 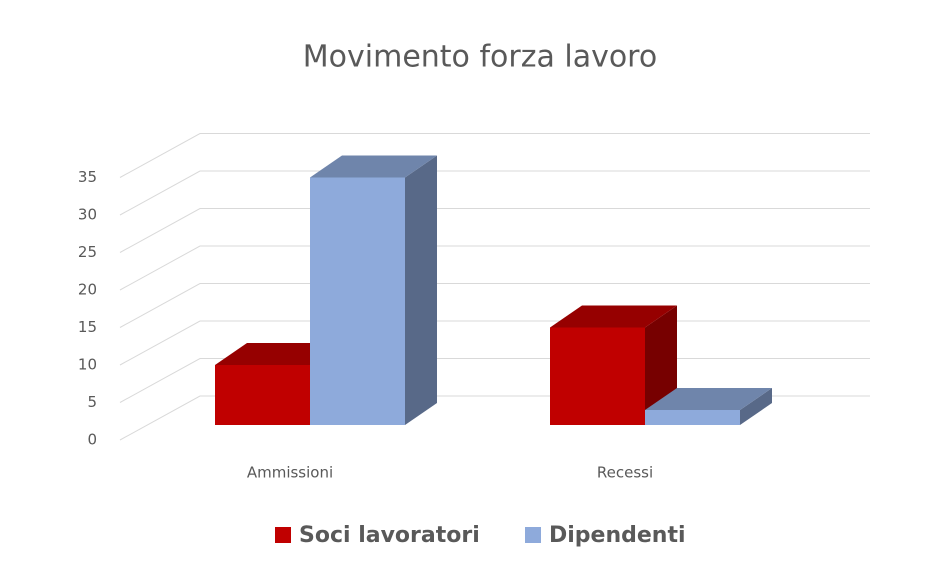 What do you see at coordinates (92, 402) in the screenshot?
I see `y-tick-label: 5` at bounding box center [92, 402].